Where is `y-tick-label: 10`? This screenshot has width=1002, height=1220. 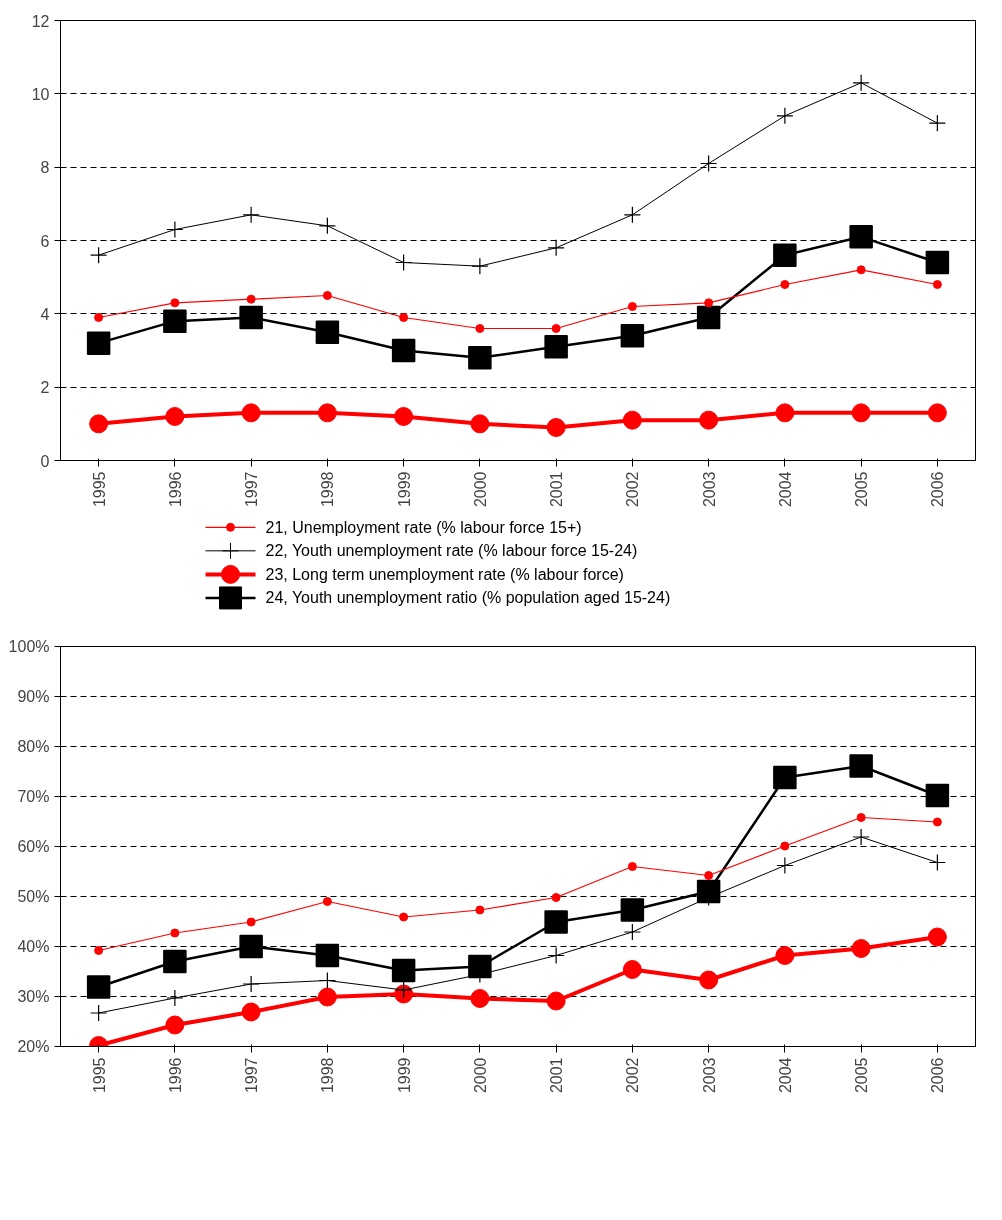 y-tick-label: 10 is located at coordinates (40, 94).